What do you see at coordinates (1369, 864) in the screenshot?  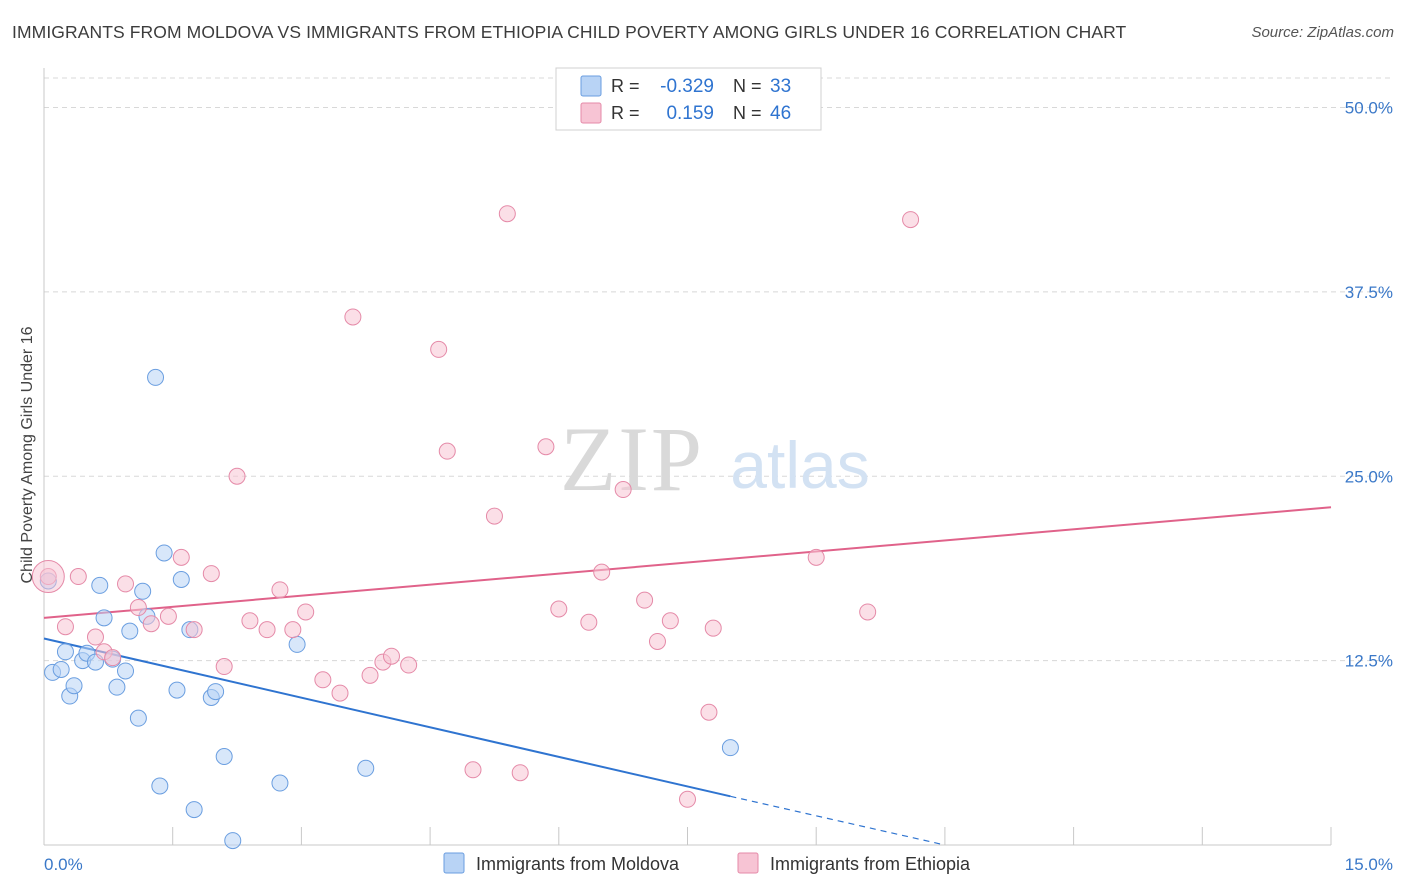 I see `x-tick-label: 15.0%` at bounding box center [1369, 864].